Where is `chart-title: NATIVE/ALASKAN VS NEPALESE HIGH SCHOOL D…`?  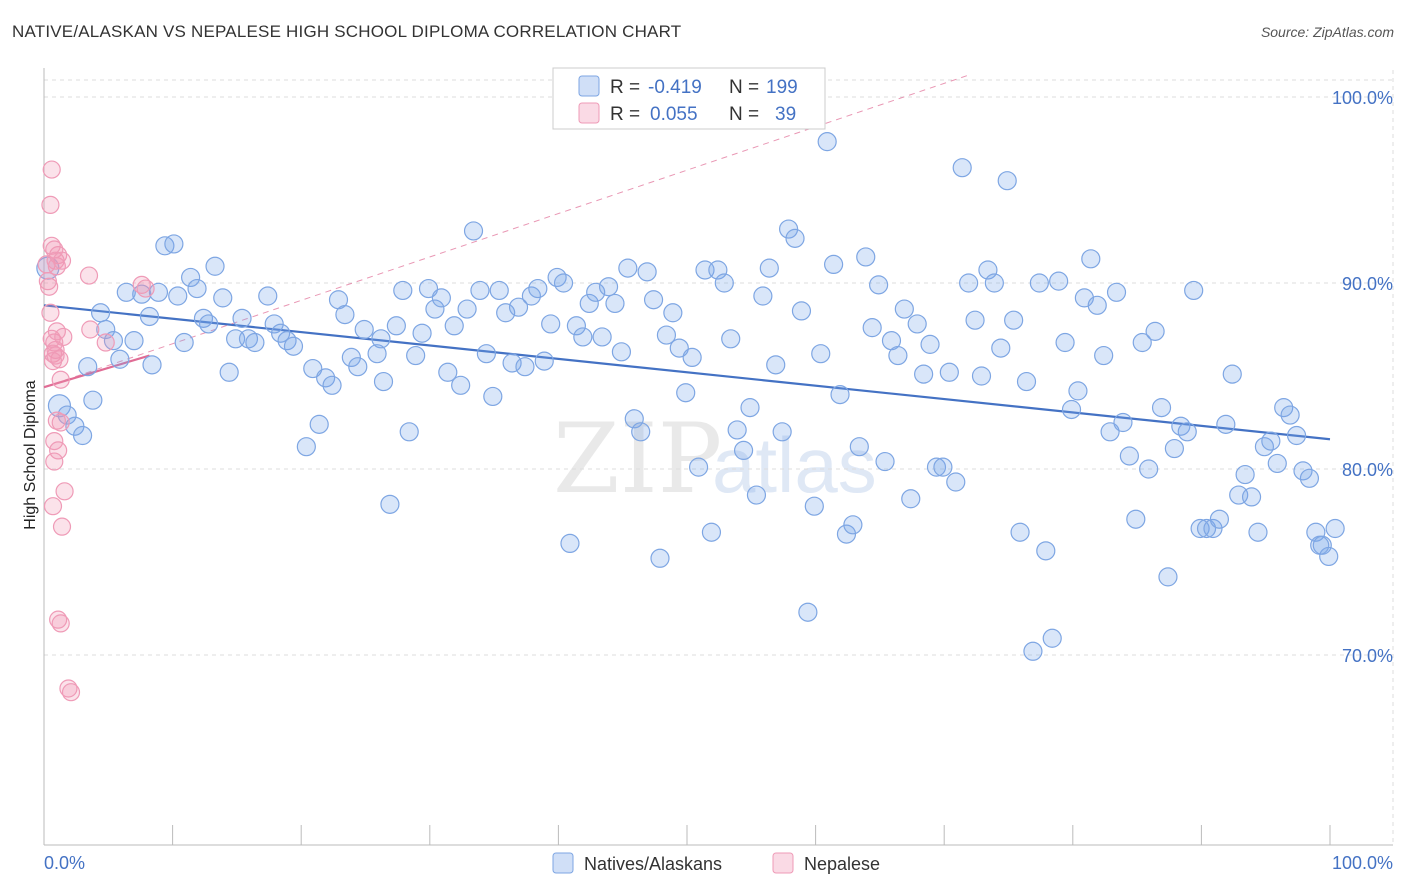 chart-title: NATIVE/ALASKAN VS NEPALESE HIGH SCHOOL D… is located at coordinates (347, 31).